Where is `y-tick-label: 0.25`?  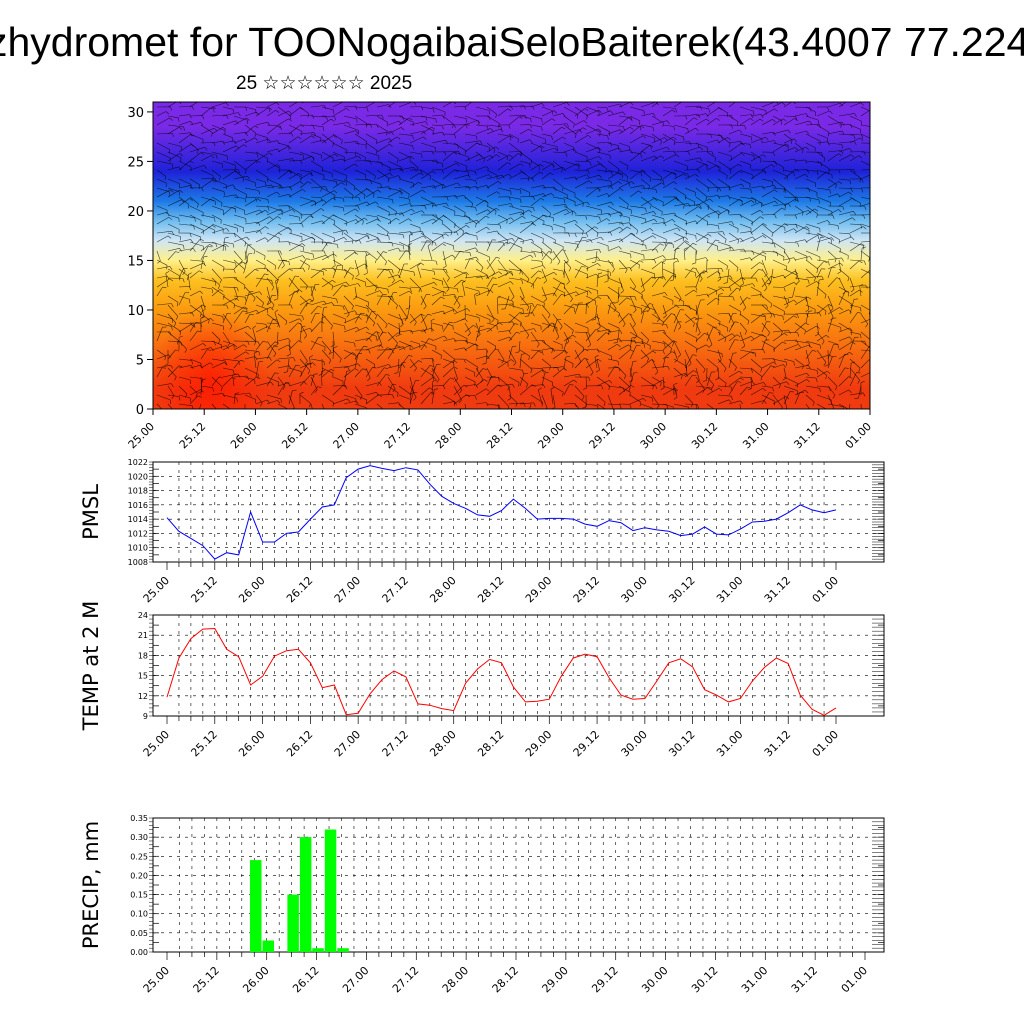
y-tick-label: 0.25 is located at coordinates (139, 856).